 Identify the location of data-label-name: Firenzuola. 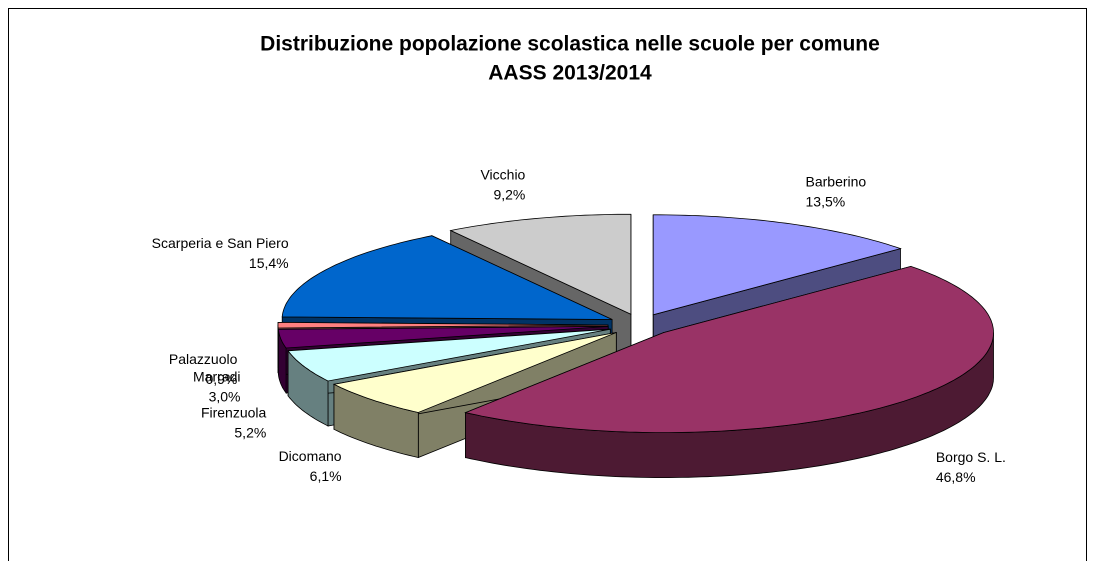
(234, 413).